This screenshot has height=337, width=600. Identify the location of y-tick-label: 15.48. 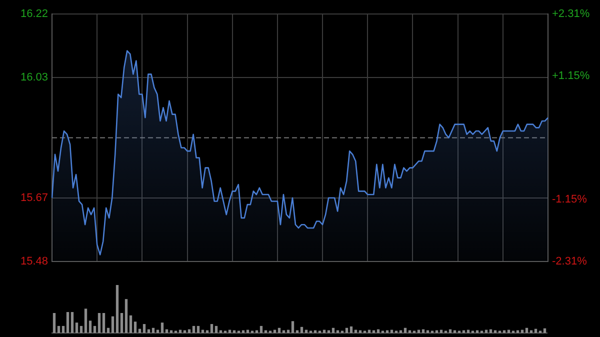
(34, 261).